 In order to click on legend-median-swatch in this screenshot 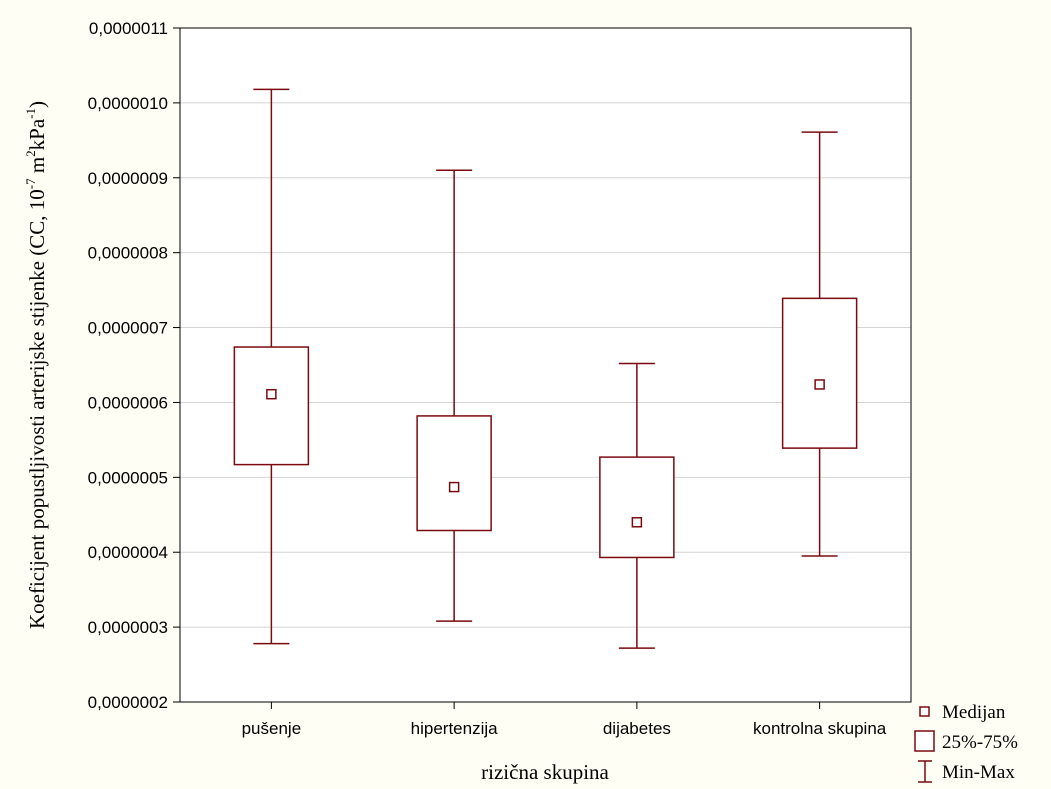, I will do `click(924, 711)`.